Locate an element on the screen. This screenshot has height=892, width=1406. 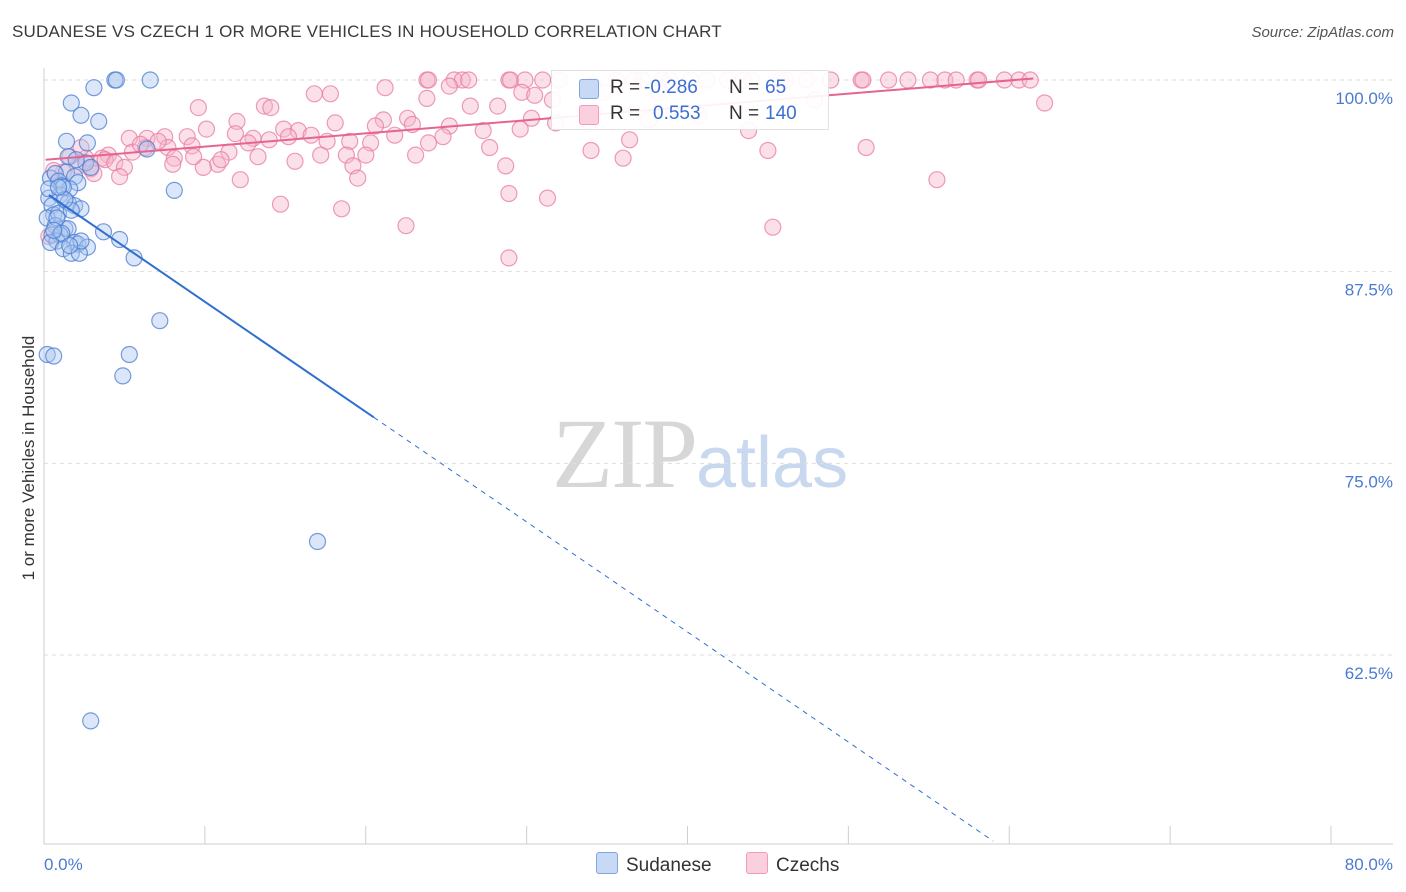
series-legend-czechs: Czechs is located at coordinates (792, 864).